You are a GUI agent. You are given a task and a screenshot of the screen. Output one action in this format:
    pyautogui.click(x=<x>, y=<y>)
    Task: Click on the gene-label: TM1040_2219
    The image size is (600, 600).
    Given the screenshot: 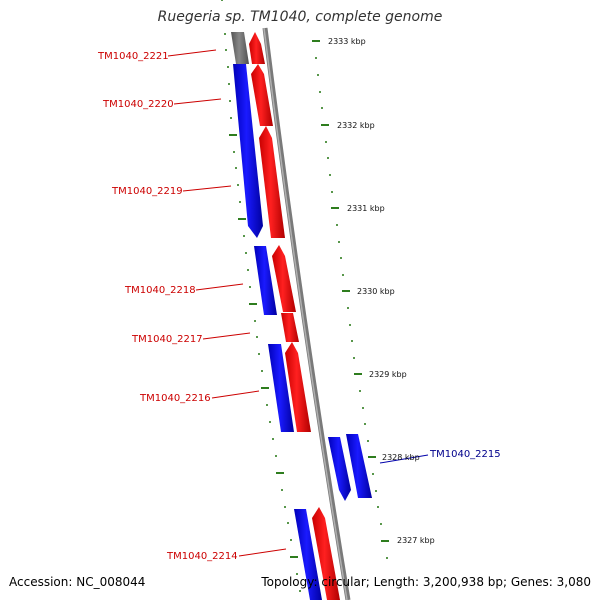 What is the action you would take?
    pyautogui.click(x=147, y=191)
    